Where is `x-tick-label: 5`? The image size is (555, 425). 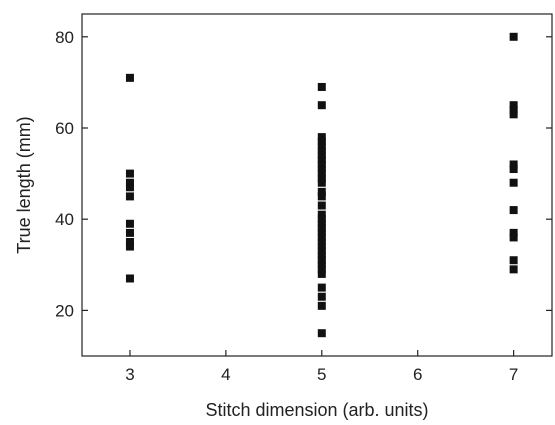
x-tick-label: 5 is located at coordinates (321, 374).